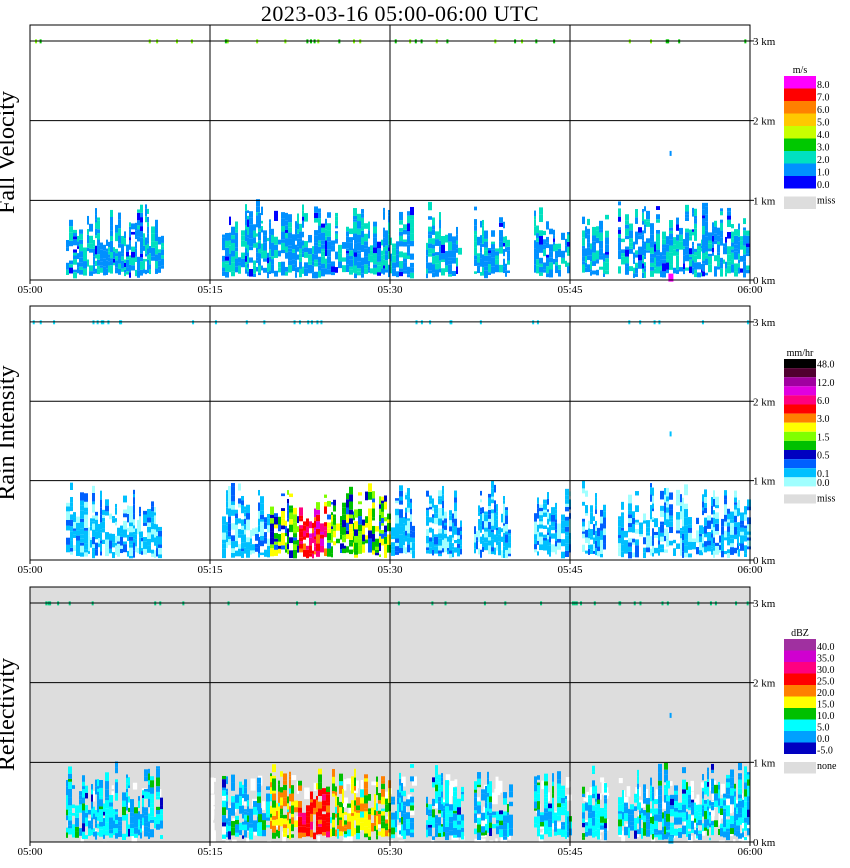  Describe the element at coordinates (800, 436) in the screenshot. I see `legend-swatch` at that location.